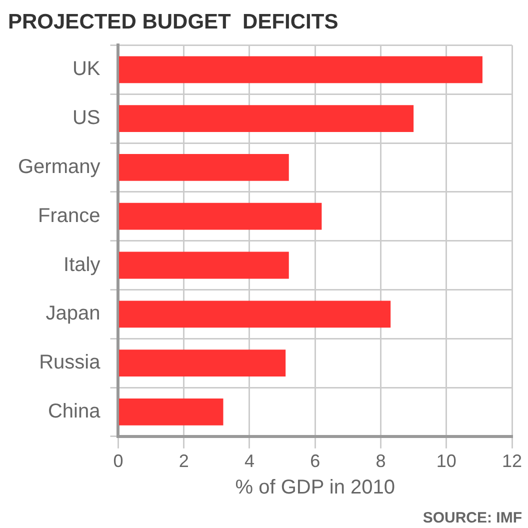 The width and height of the screenshot is (528, 528). What do you see at coordinates (472, 518) in the screenshot?
I see `source-note: SOURCE: IMF` at bounding box center [472, 518].